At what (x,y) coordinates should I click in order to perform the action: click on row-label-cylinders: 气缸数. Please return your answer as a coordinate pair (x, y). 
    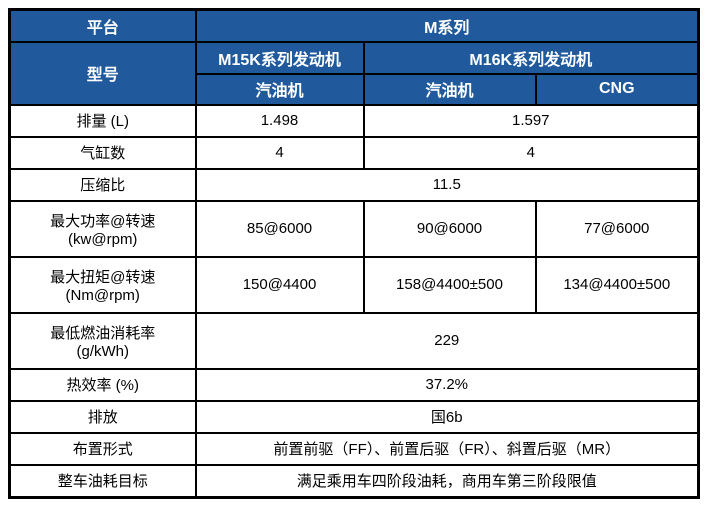
    Looking at the image, I should click on (102, 152).